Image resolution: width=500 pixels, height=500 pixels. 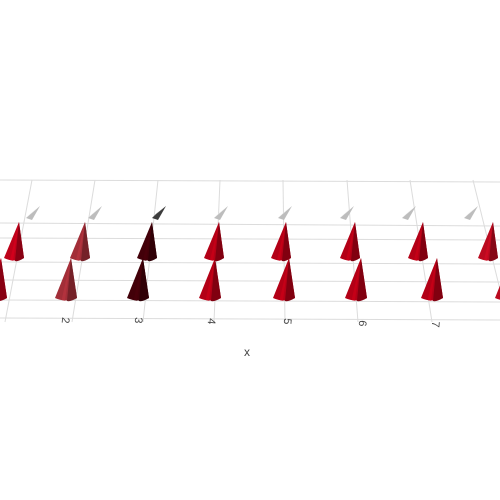 I want to click on x-tick-label: 2, so click(x=65, y=320).